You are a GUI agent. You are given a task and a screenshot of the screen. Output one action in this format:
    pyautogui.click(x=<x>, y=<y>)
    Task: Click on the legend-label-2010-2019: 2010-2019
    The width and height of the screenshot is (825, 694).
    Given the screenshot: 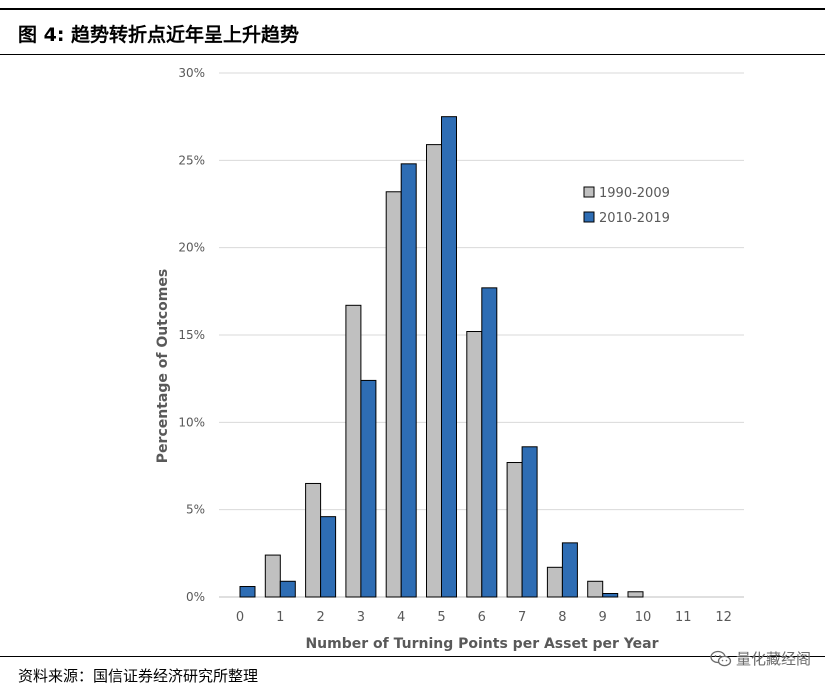 What is the action you would take?
    pyautogui.click(x=634, y=218)
    